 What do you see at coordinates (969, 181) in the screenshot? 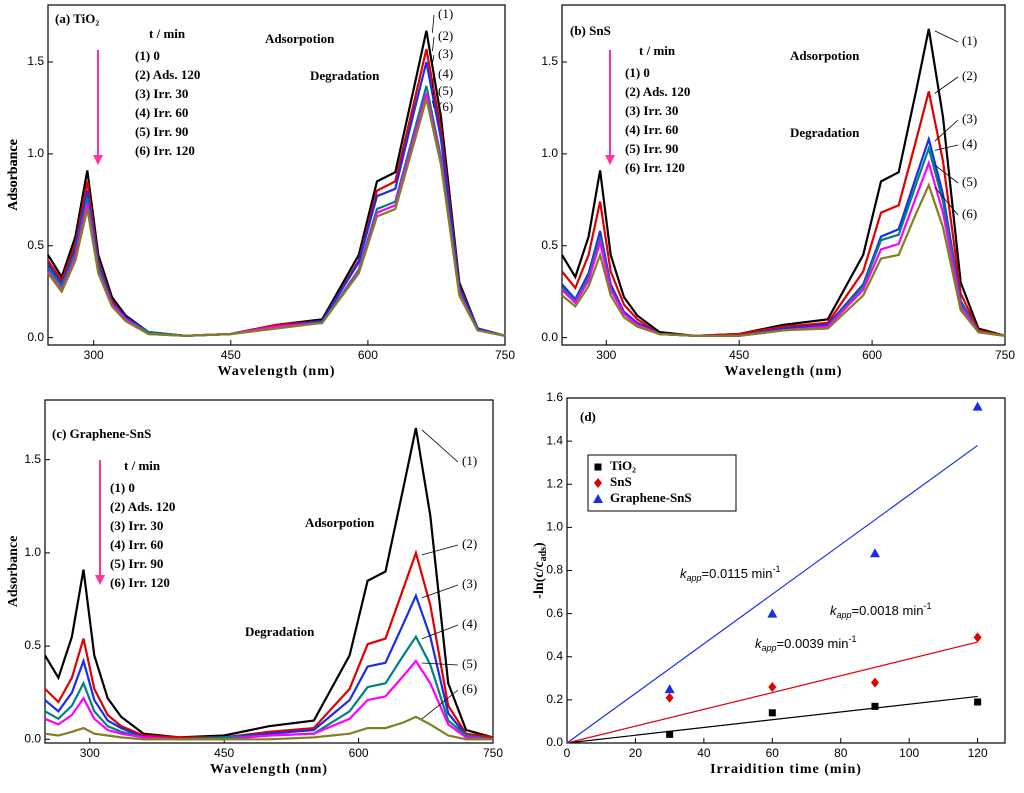
I see `curve-label: (5)` at bounding box center [969, 181].